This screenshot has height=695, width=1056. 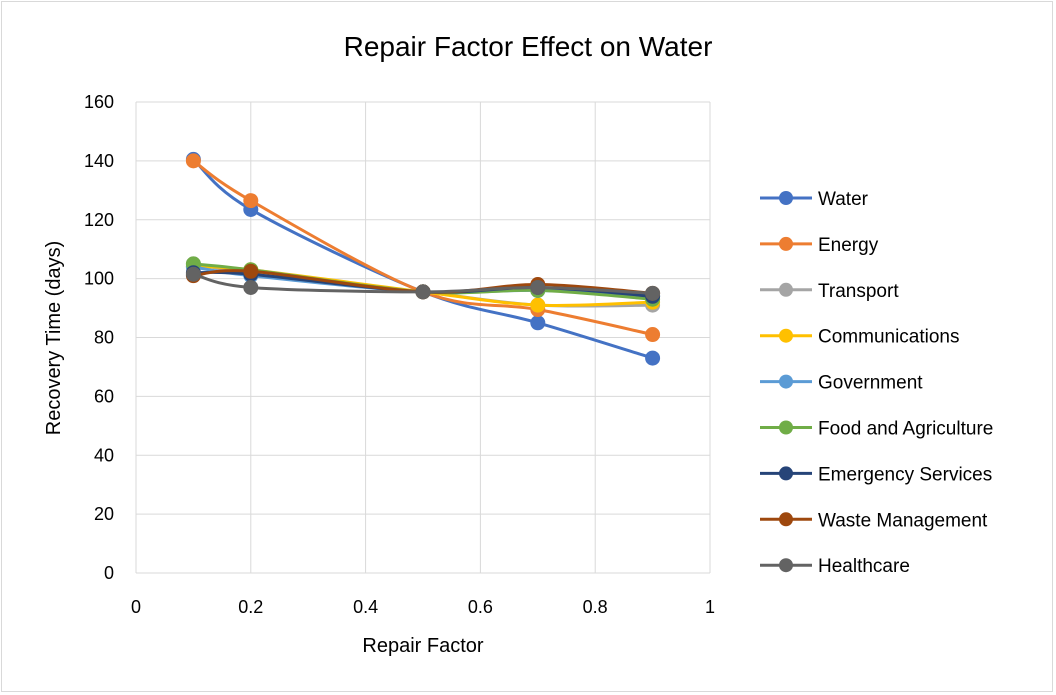 I want to click on x-tick-label: 1, so click(x=710, y=607).